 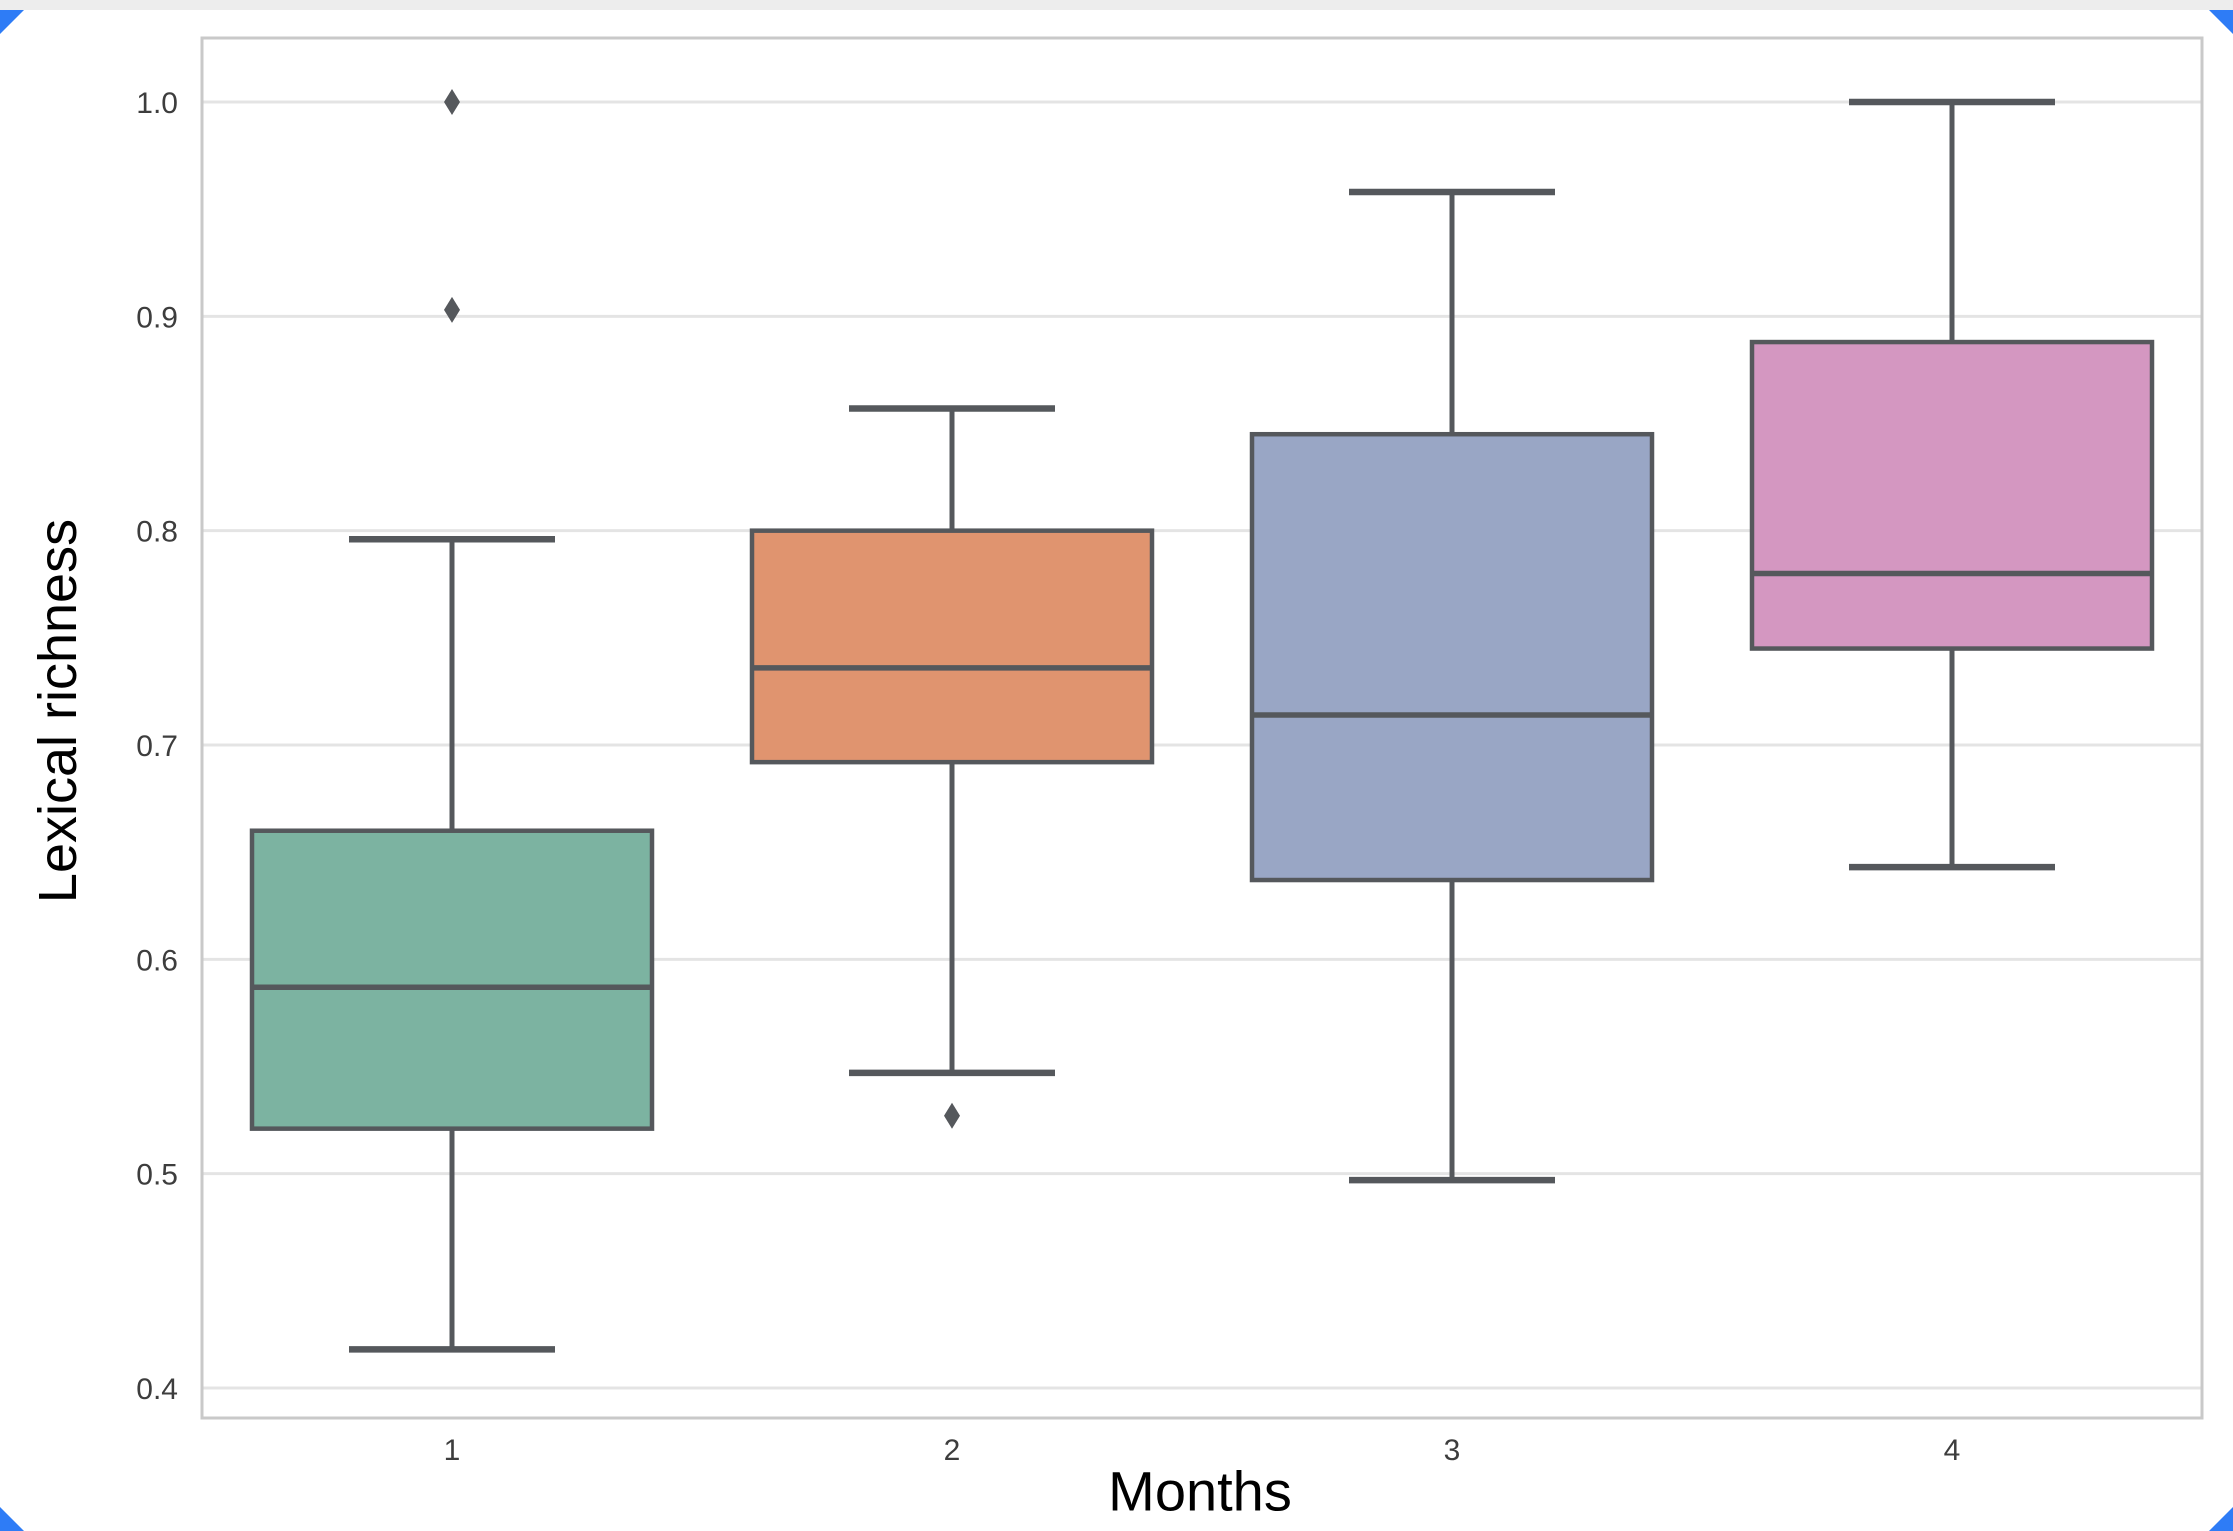 I want to click on xtick-label-2: 2, so click(x=952, y=1450).